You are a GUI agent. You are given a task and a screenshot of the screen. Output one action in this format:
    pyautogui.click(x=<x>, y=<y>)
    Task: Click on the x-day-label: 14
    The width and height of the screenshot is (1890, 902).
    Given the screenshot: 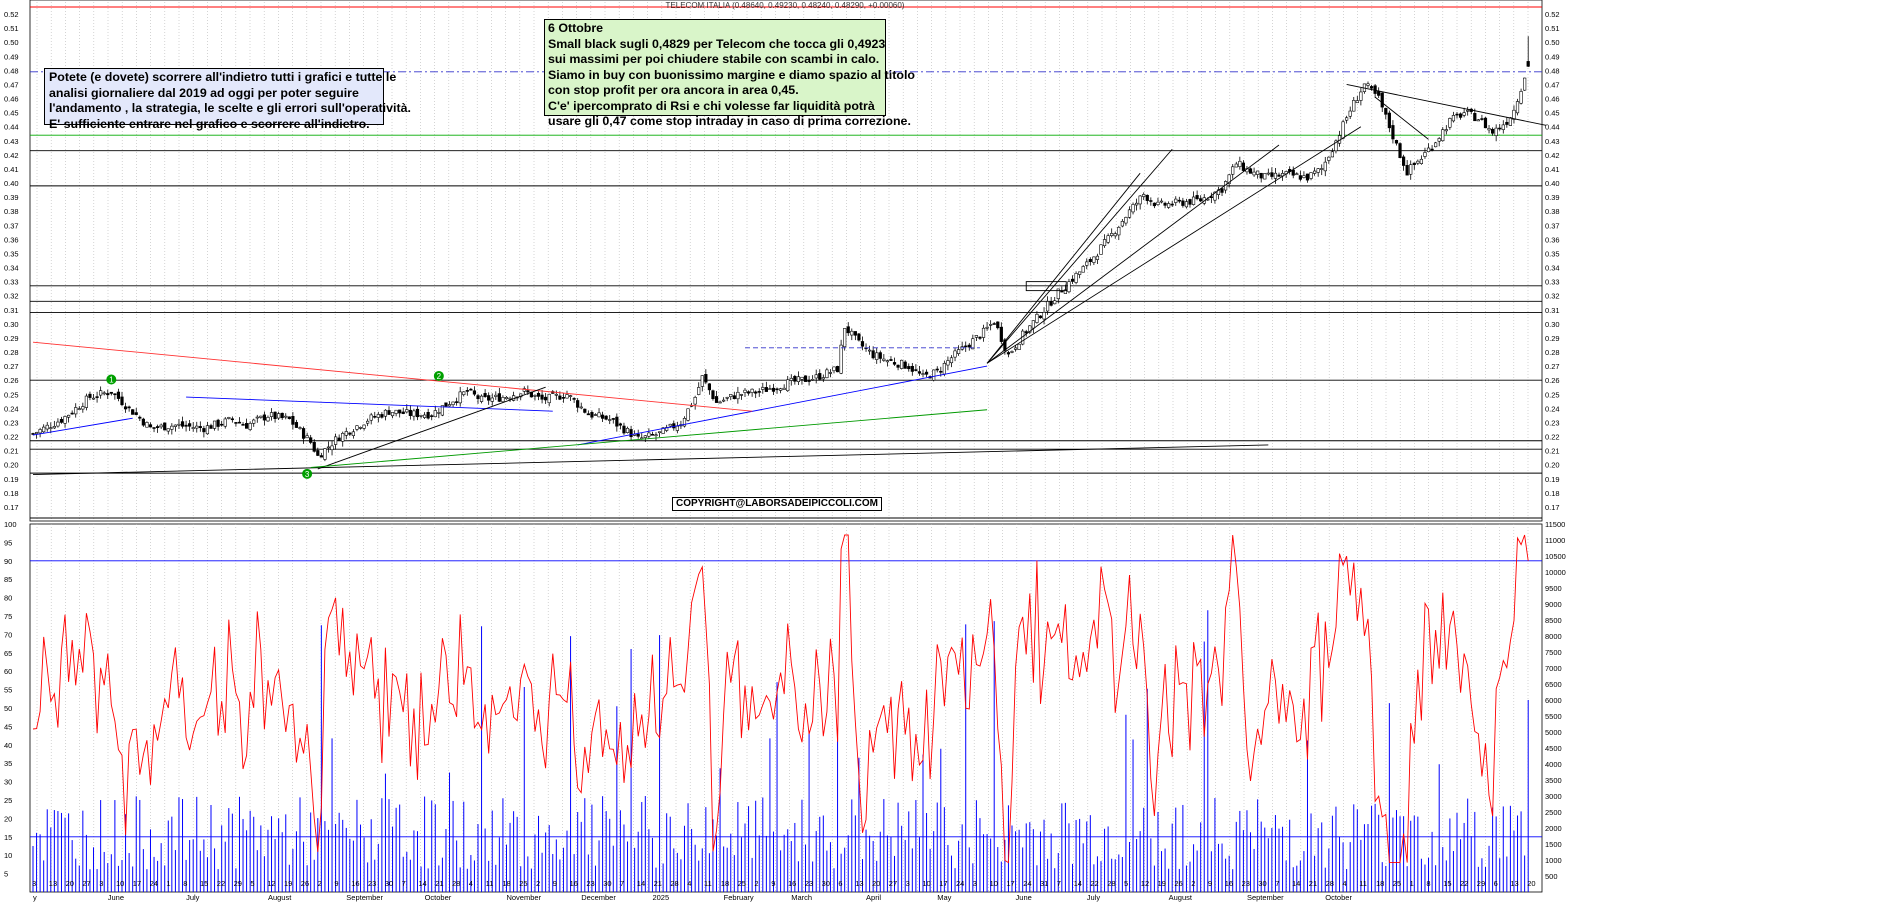 What is the action you would take?
    pyautogui.click(x=1078, y=883)
    